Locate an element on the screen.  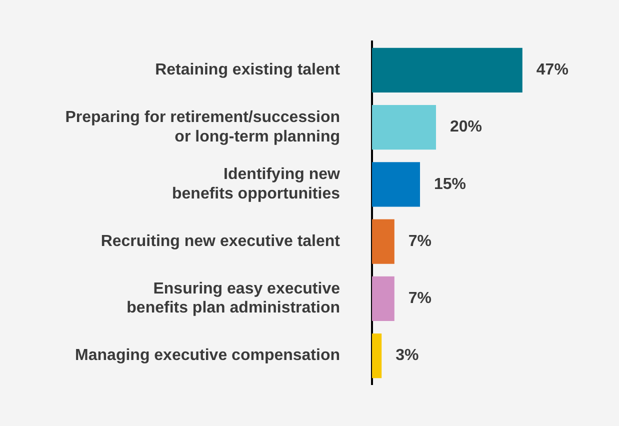
y-tick-label: Recruiting new executive talent is located at coordinates (220, 241).